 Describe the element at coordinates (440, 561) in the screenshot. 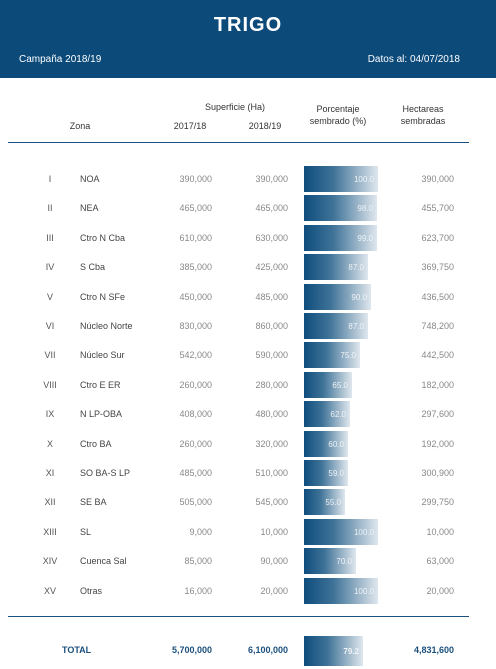

I see `hectares-value: 63,000` at that location.